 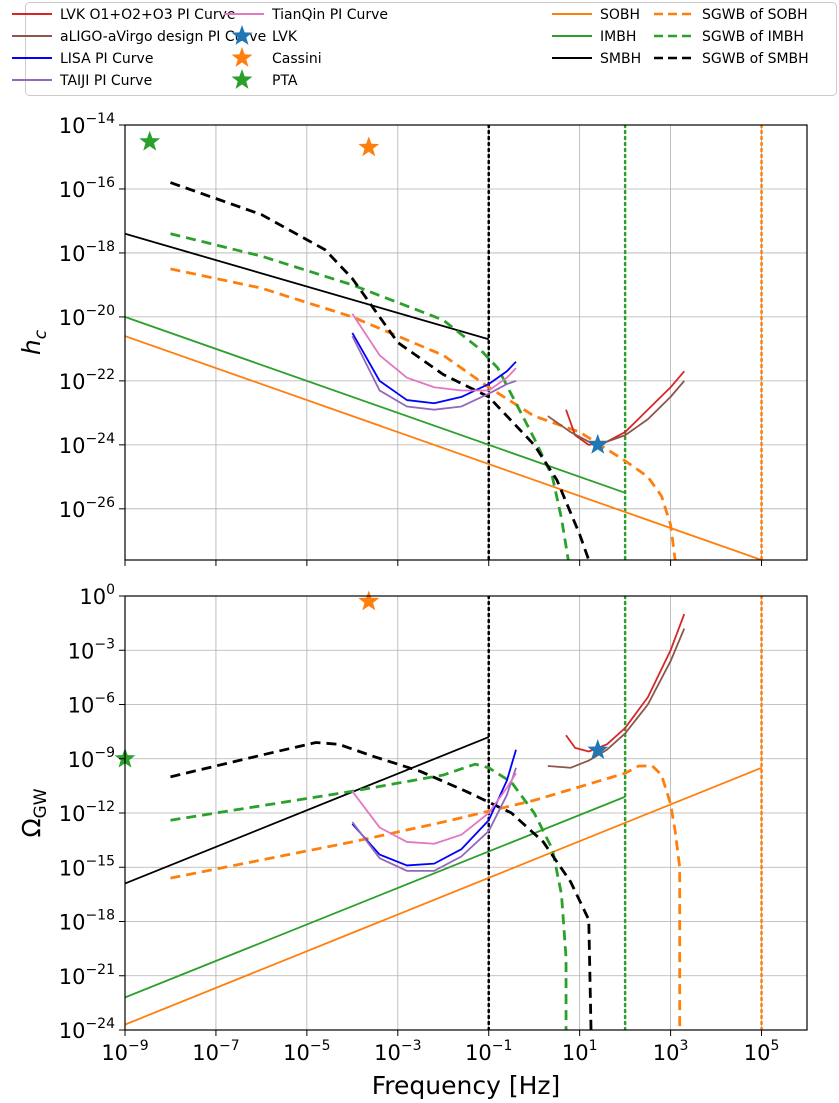 I want to click on x-tick-label: 10³, so click(x=671, y=1051).